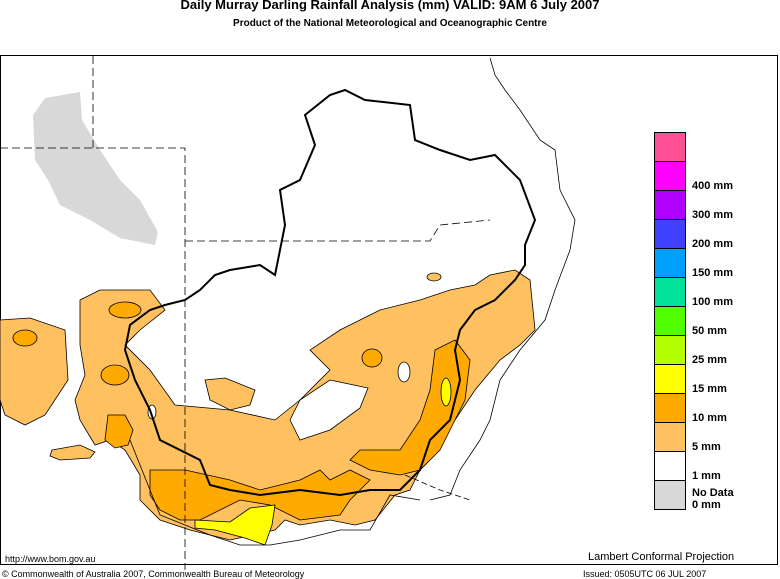  I want to click on legend-label: 150 mm, so click(712, 273).